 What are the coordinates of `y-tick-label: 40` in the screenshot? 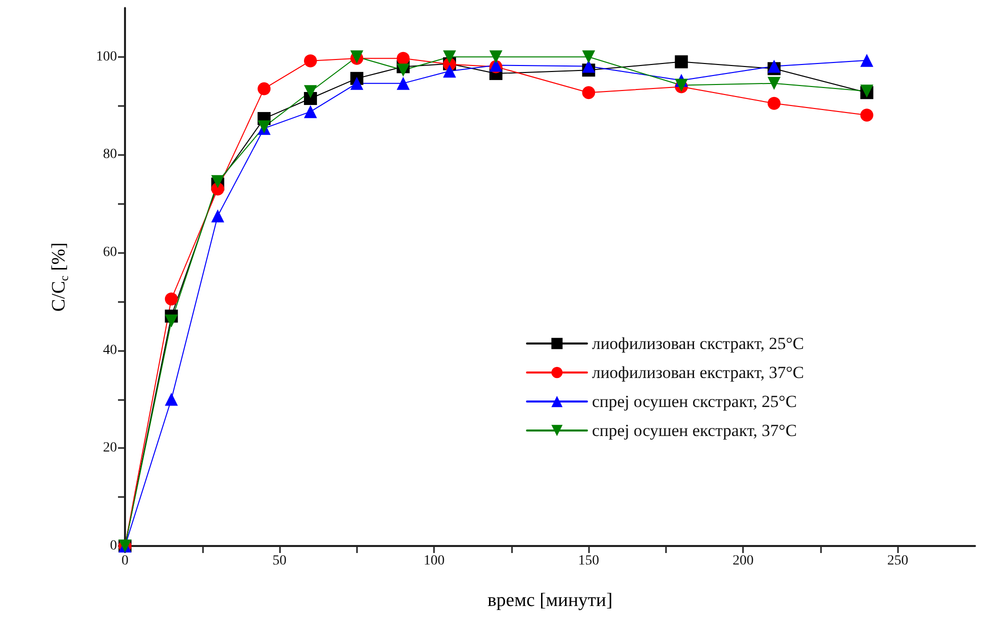 It's located at (110, 350).